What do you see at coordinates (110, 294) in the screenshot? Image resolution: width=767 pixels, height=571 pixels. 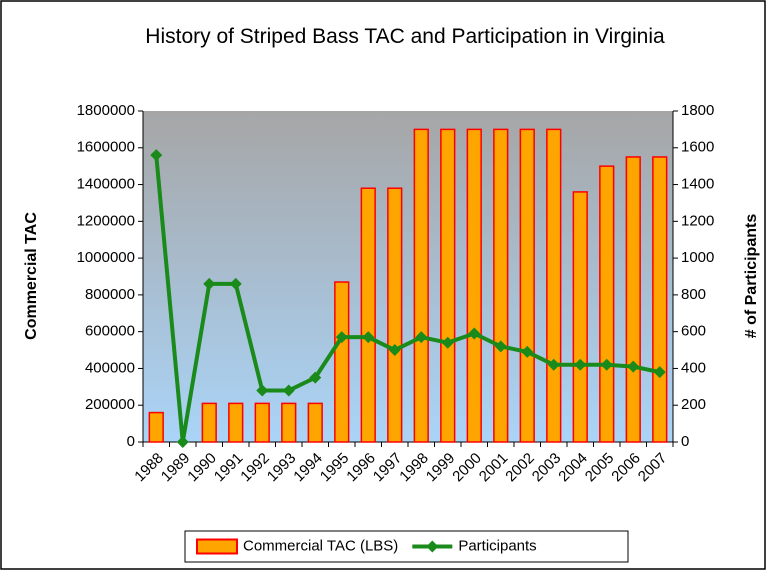 I see `y-tick-label: 800000` at bounding box center [110, 294].